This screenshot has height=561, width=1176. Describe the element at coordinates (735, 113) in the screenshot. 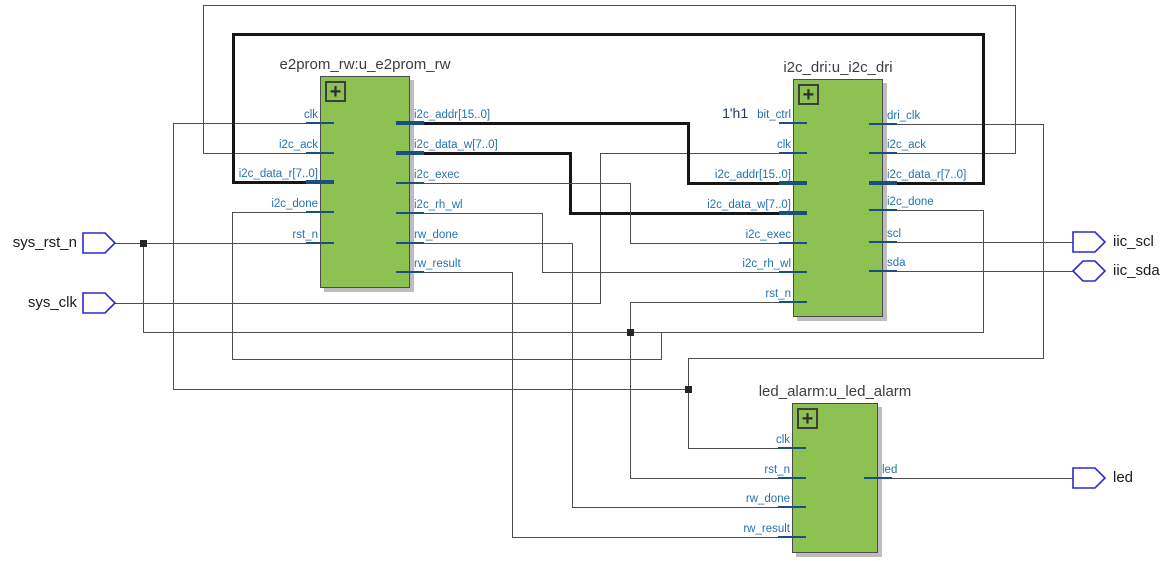

I see `constant-value: 1'h1` at that location.